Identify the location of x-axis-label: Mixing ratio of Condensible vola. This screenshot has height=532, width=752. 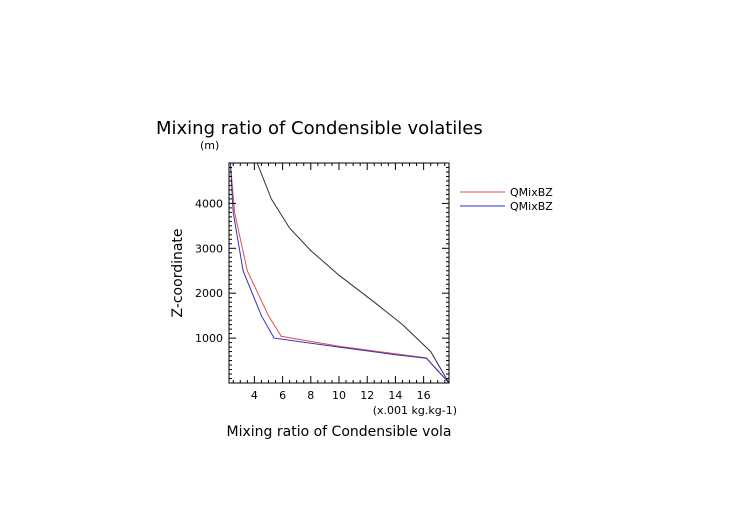
(339, 432).